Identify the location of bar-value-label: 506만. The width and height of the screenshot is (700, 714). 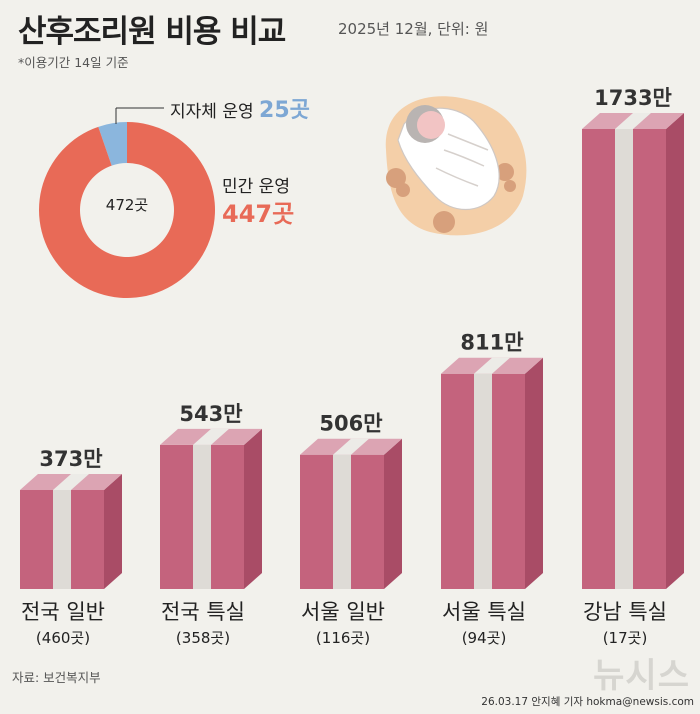
(350, 424).